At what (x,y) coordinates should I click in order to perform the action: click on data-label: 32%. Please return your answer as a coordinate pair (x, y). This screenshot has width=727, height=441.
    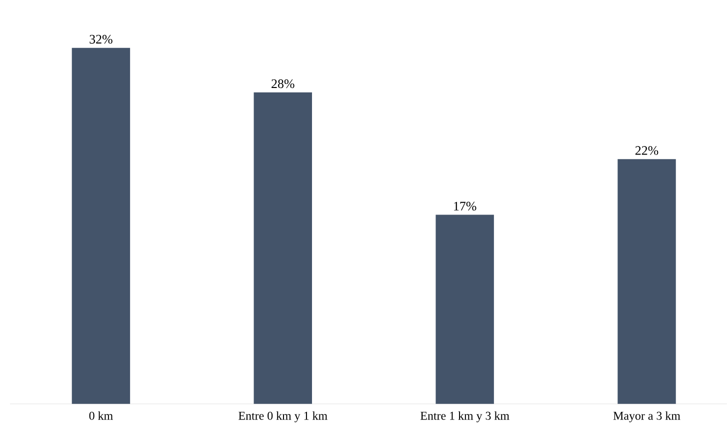
    Looking at the image, I should click on (101, 39).